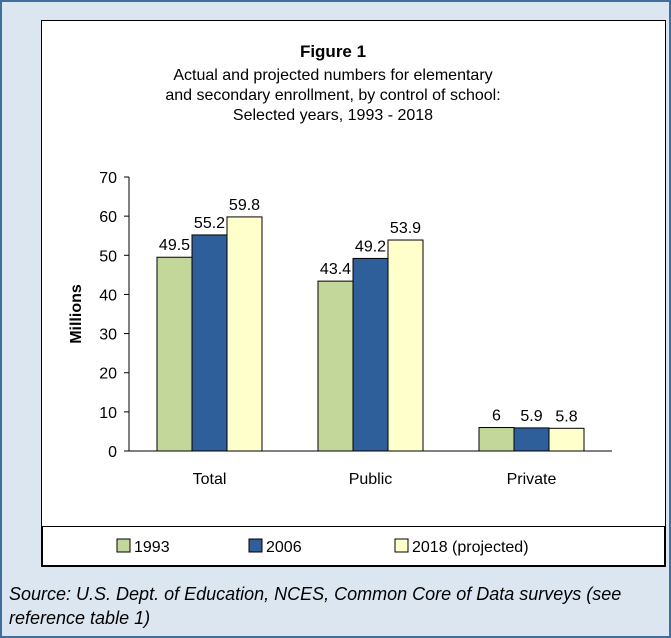 The width and height of the screenshot is (671, 638). Describe the element at coordinates (210, 479) in the screenshot. I see `x-tick-label: Total` at that location.